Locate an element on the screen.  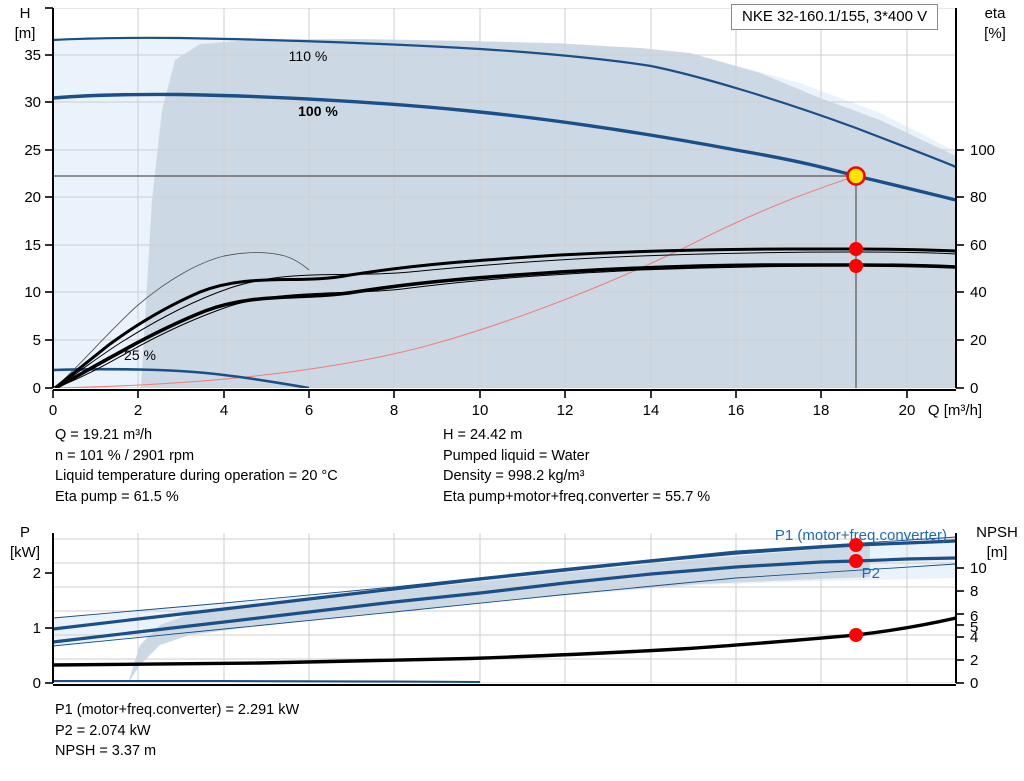
y-right-axis-unit-bottom: [m] is located at coordinates (997, 552).